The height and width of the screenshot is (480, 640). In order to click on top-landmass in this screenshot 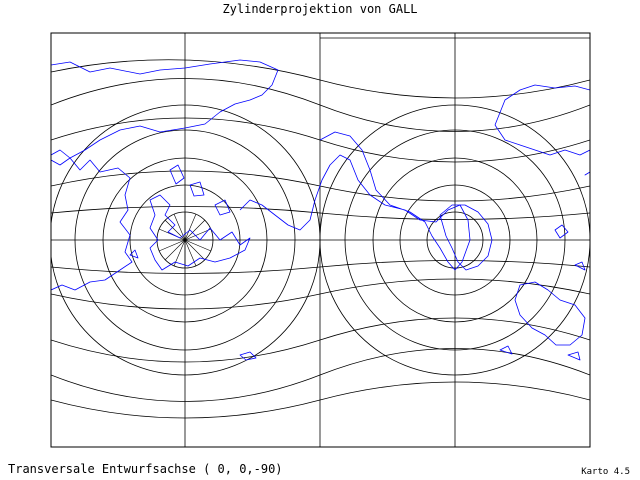, I will do `click(165, 109)`.